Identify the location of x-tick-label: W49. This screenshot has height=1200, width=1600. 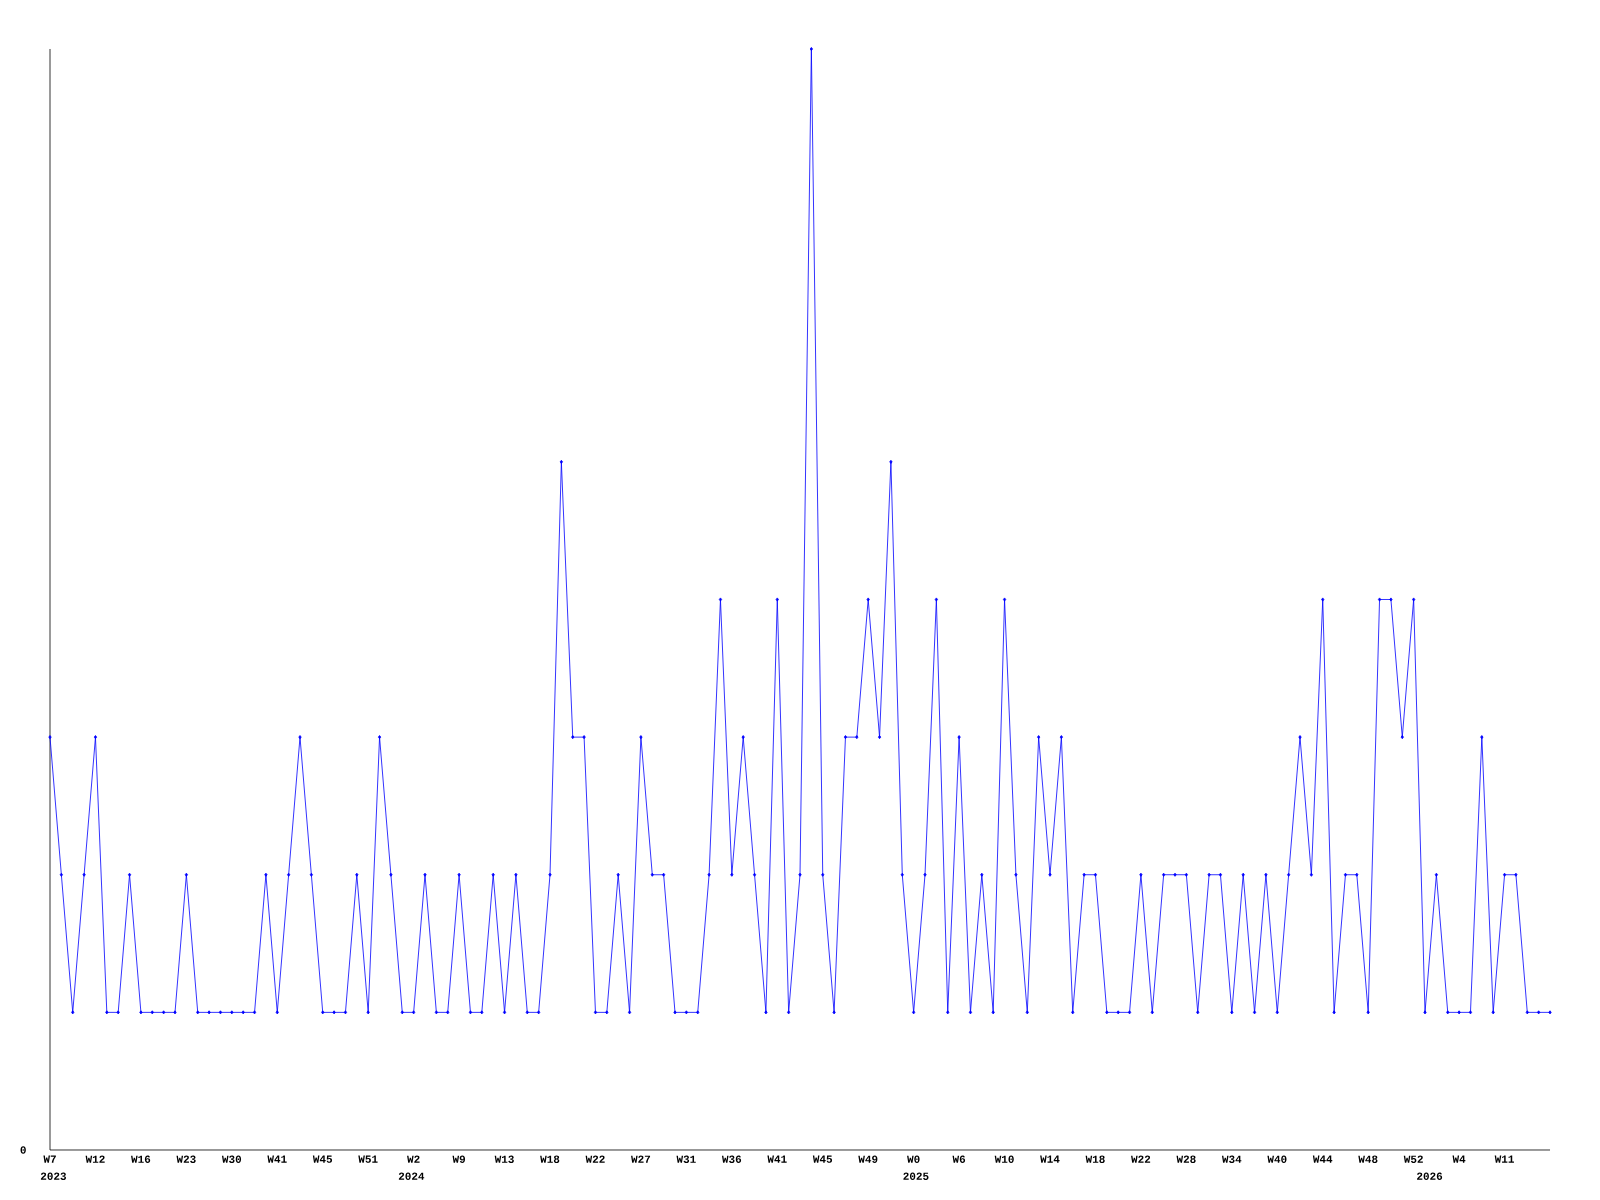
(868, 1159).